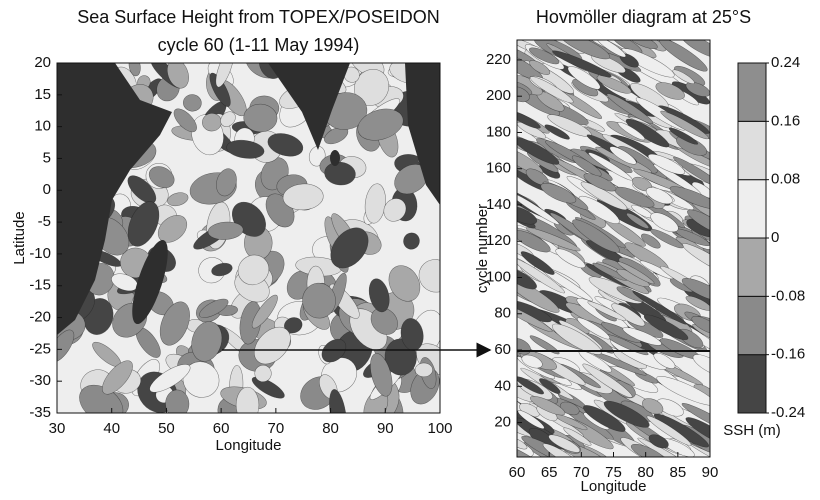  Describe the element at coordinates (42, 126) in the screenshot. I see `y-tick-label: 10` at that location.